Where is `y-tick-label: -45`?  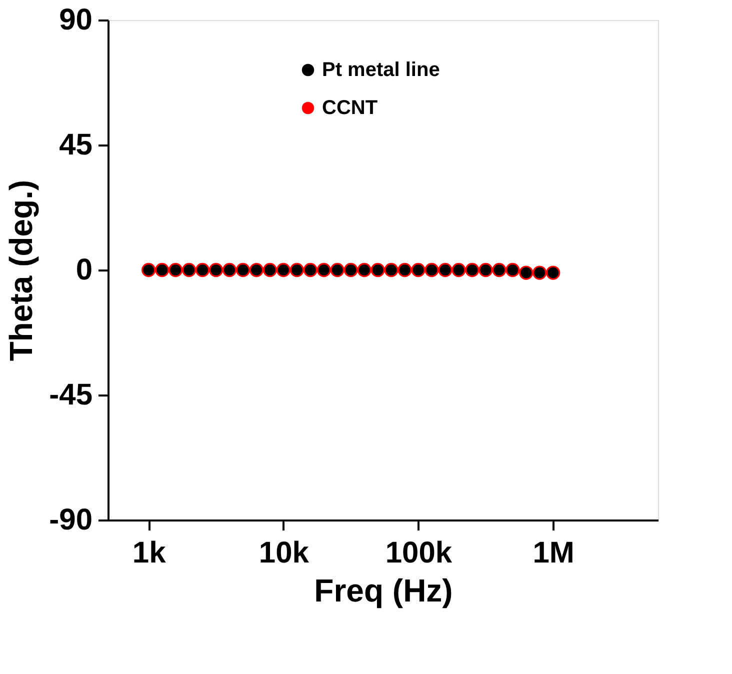 y-tick-label: -45 is located at coordinates (70, 395).